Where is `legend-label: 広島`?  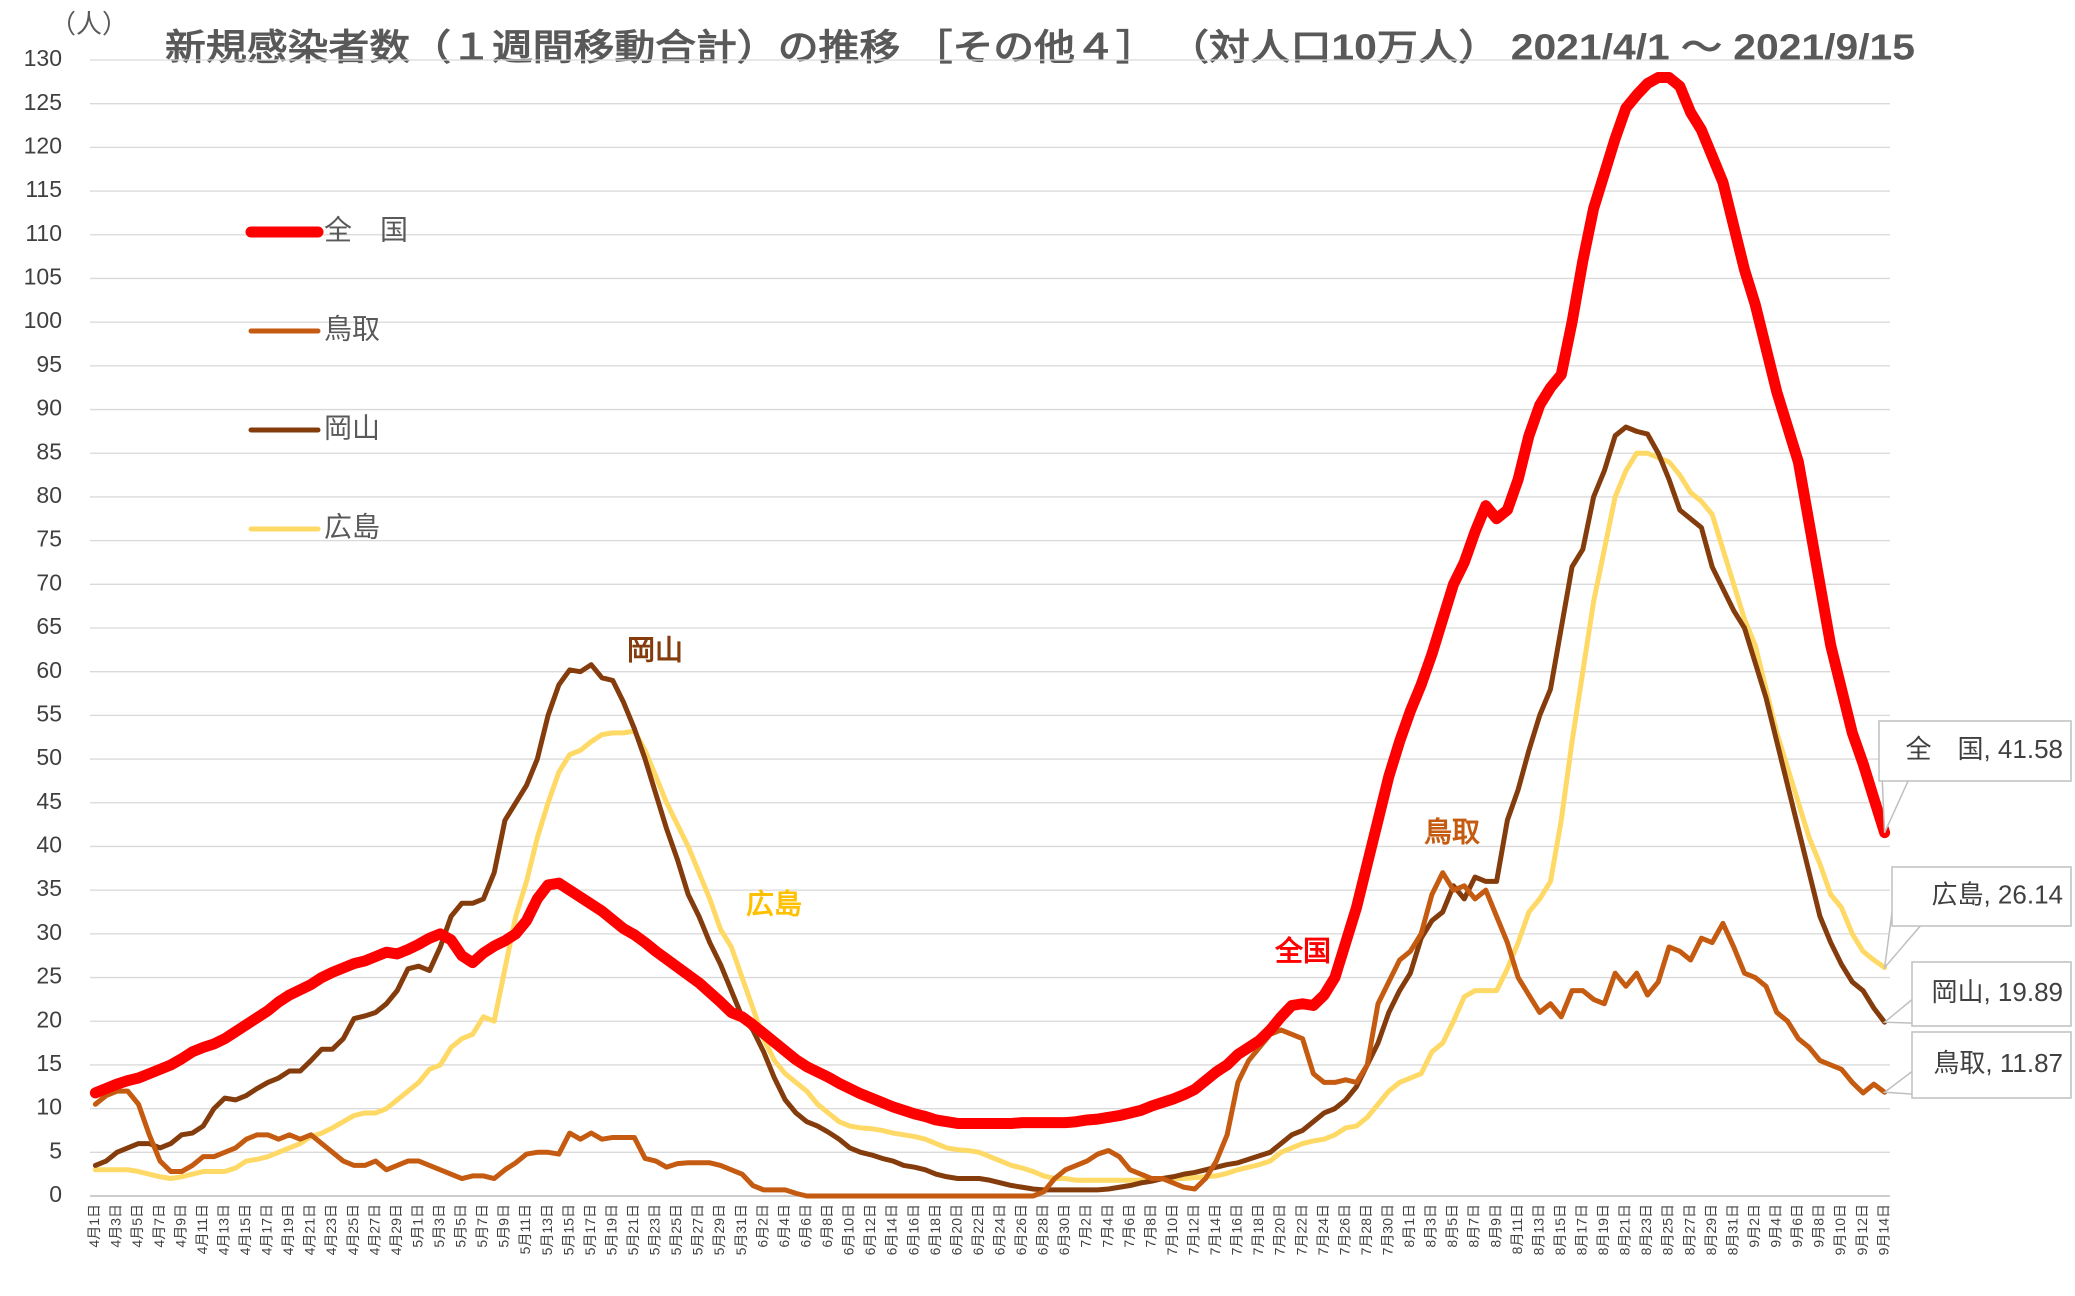 legend-label: 広島 is located at coordinates (352, 526).